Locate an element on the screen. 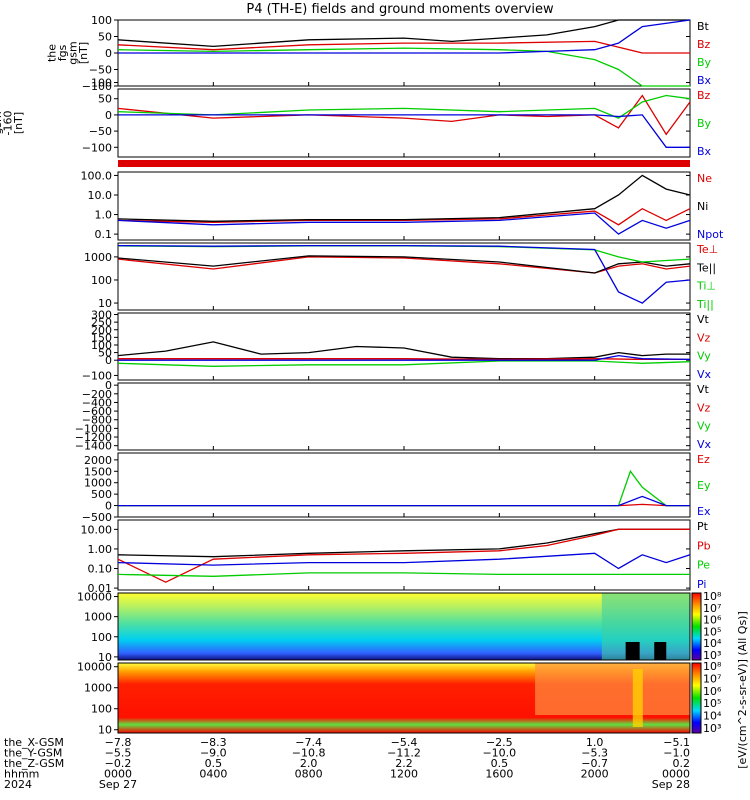  y-tick-label: 10000 is located at coordinates (94, 597).